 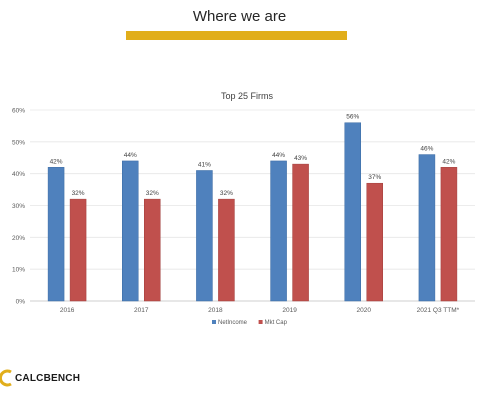 I want to click on x-tick-label: 2020, so click(x=364, y=310).